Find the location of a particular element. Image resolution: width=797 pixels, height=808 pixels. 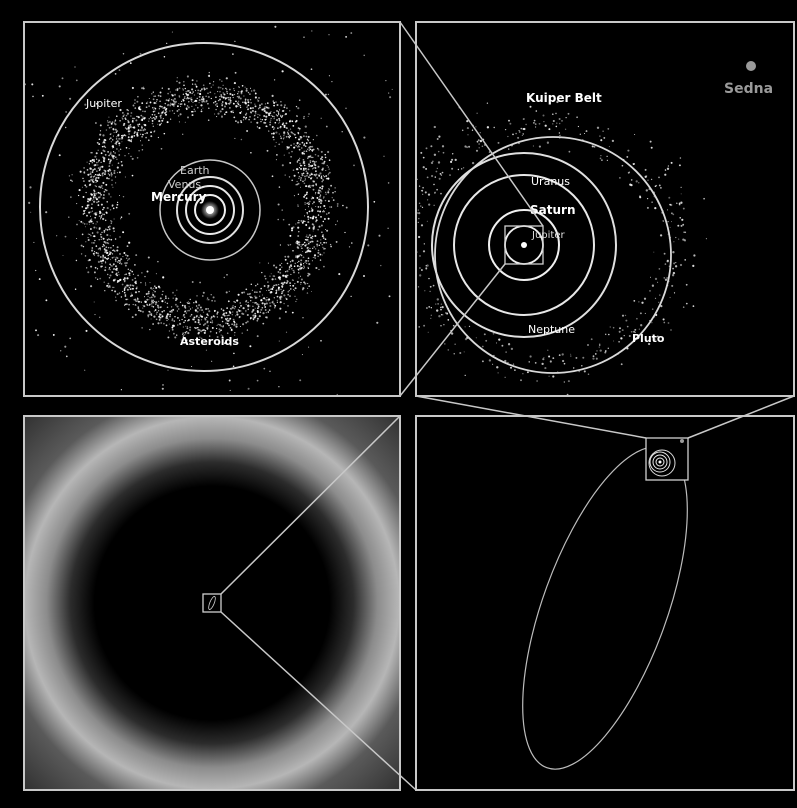

label-earth: Earth is located at coordinates (195, 170).